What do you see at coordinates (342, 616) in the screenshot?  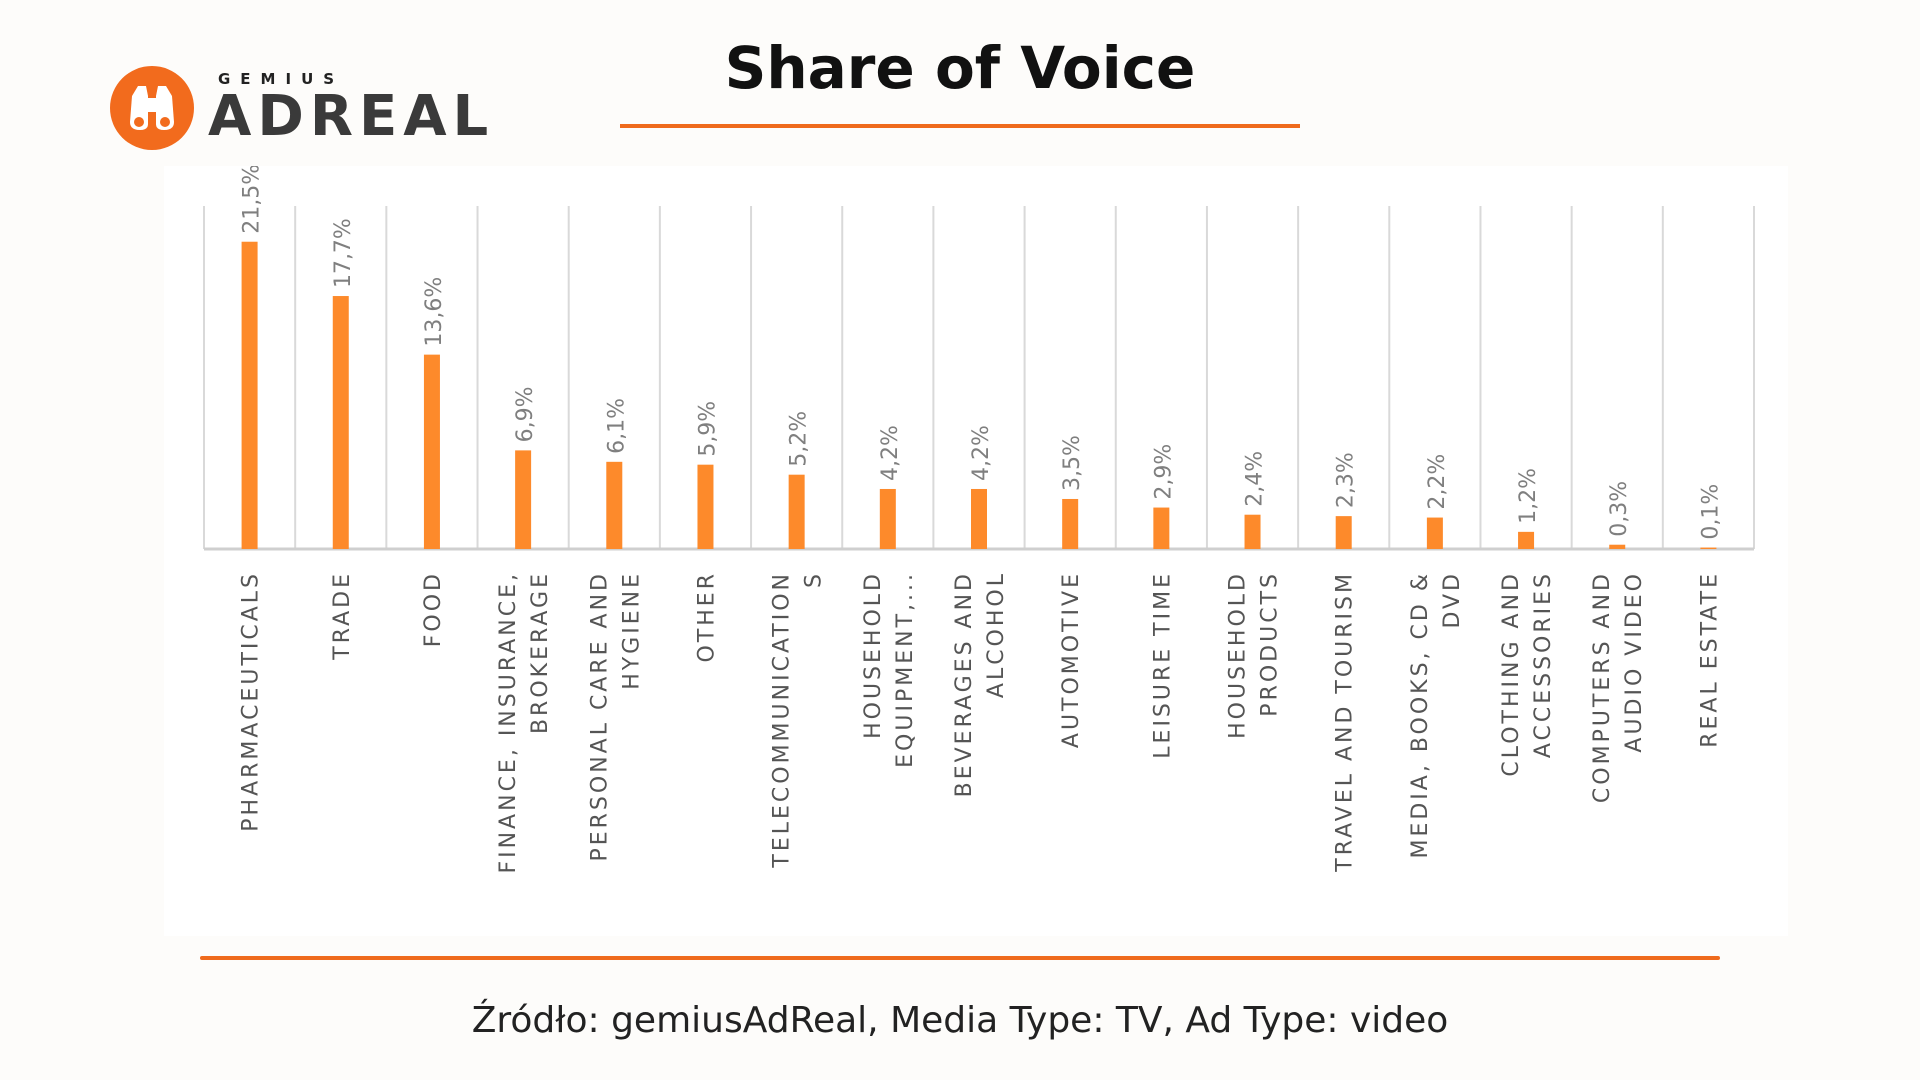 I see `category-label: TRADE` at bounding box center [342, 616].